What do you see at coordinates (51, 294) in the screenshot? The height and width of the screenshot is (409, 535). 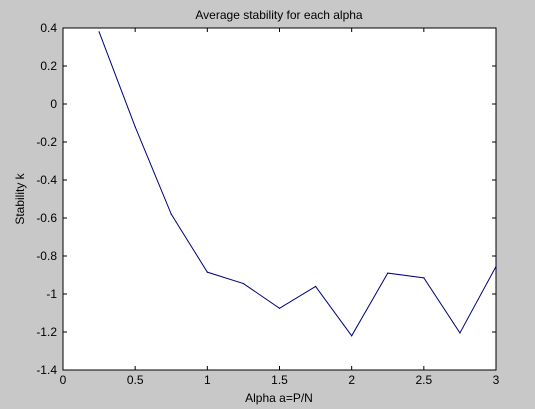 I see `y-tick-label: -1` at bounding box center [51, 294].